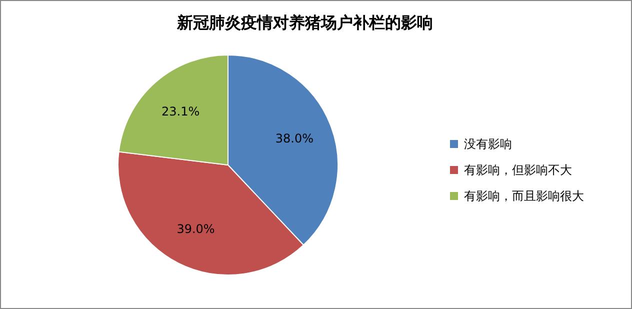 Image resolution: width=632 pixels, height=309 pixels. I want to click on chart-title: 新冠肺炎疫情对养猪场户补栏的影响, so click(304, 22).